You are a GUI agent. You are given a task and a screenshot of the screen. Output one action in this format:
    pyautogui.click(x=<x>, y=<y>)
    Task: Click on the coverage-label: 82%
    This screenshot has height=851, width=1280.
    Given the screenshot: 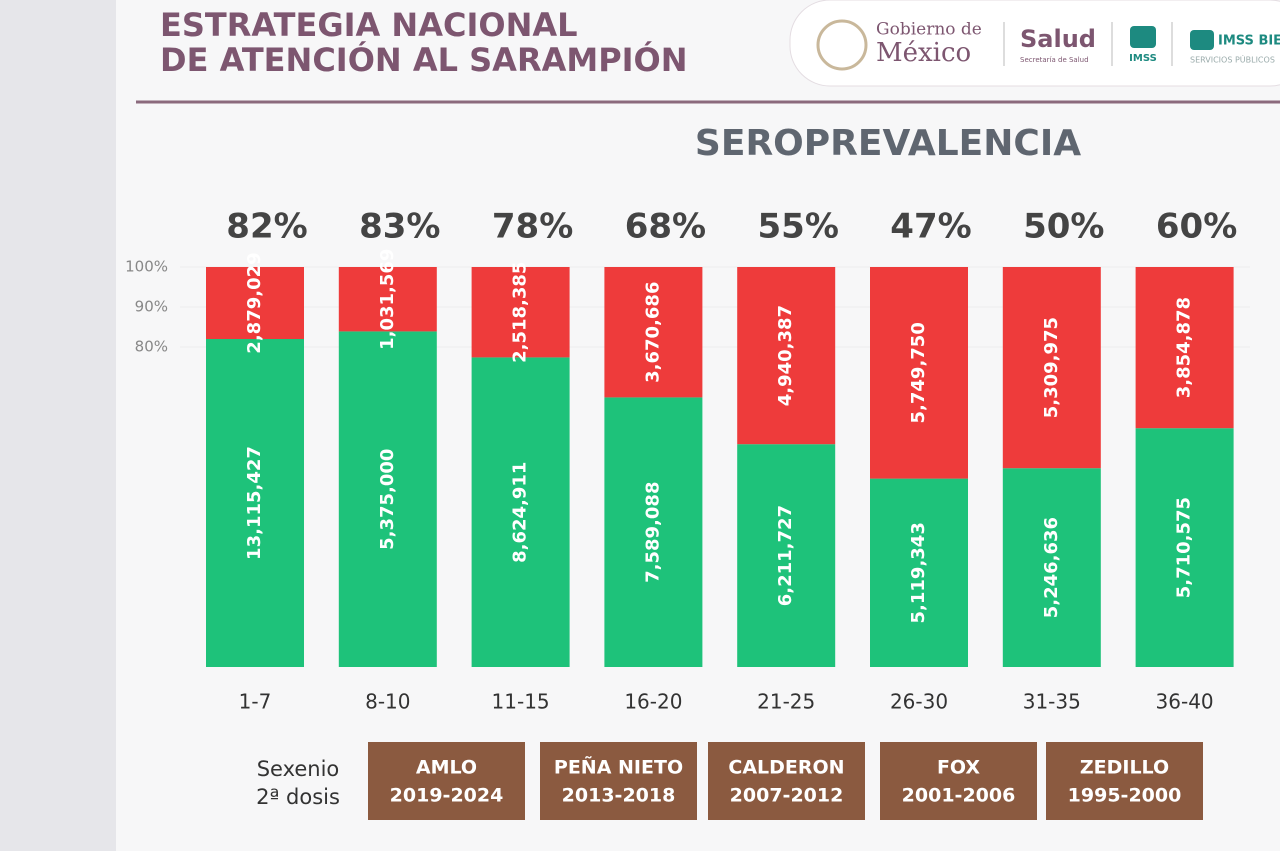 What is the action you would take?
    pyautogui.click(x=266, y=227)
    